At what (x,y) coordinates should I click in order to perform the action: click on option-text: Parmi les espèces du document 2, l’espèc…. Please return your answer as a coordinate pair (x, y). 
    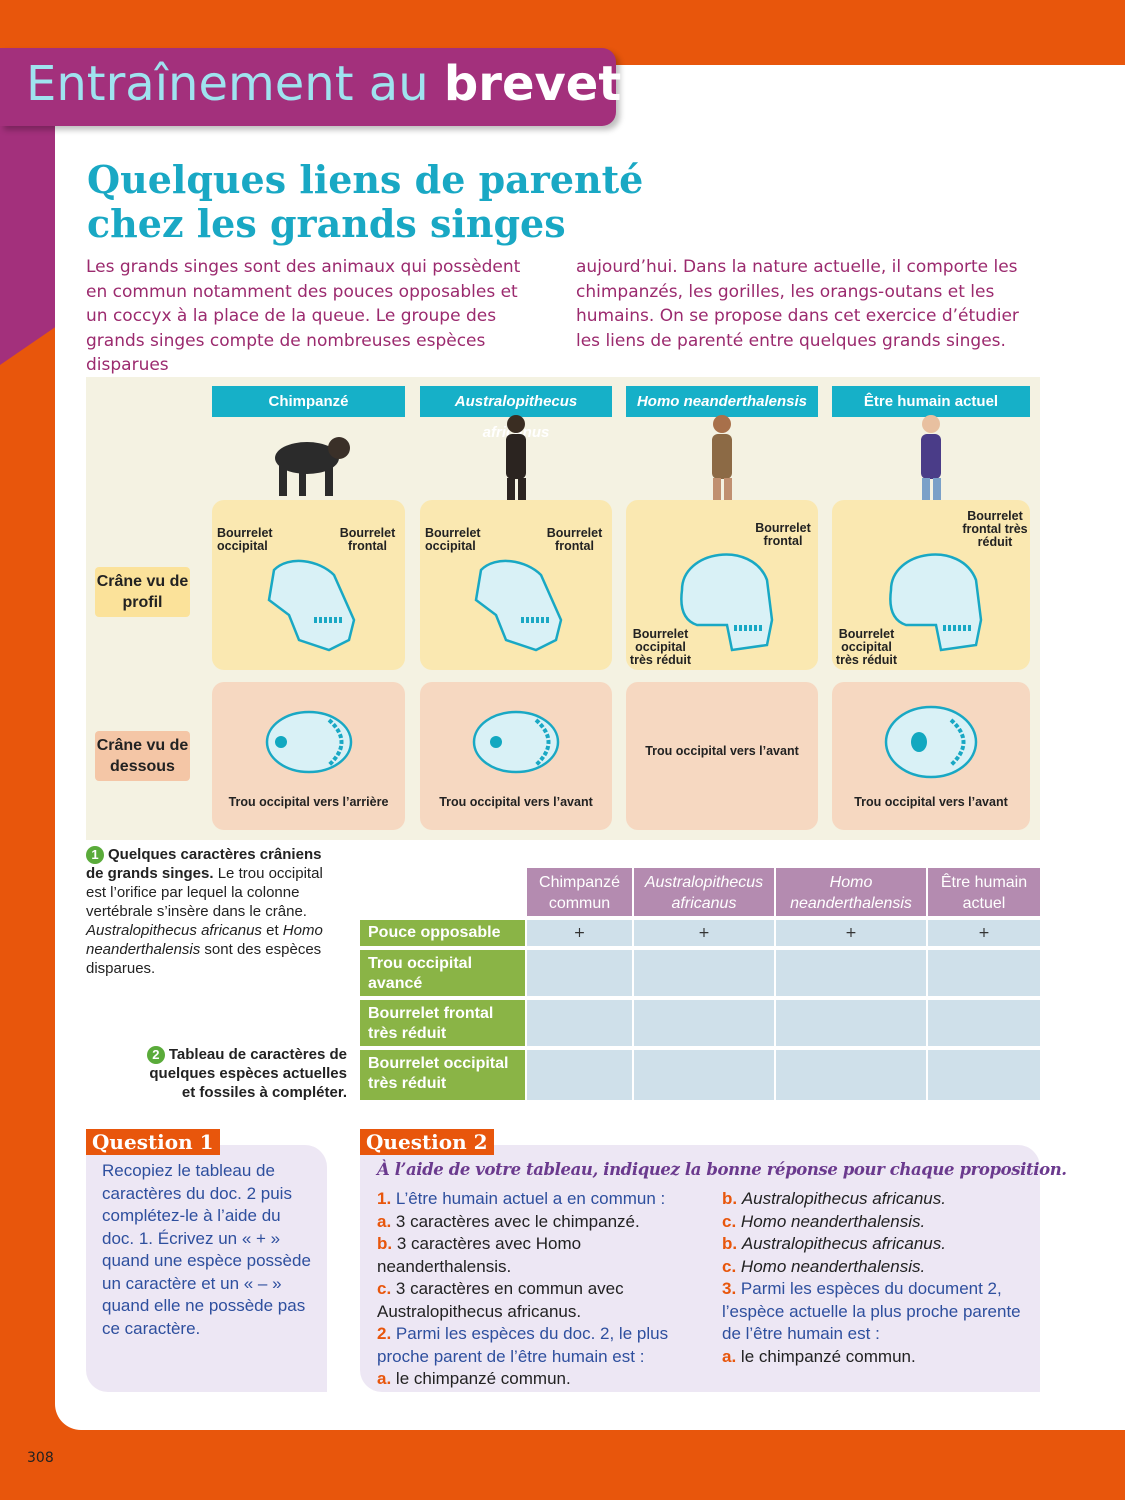
    Looking at the image, I should click on (871, 1311).